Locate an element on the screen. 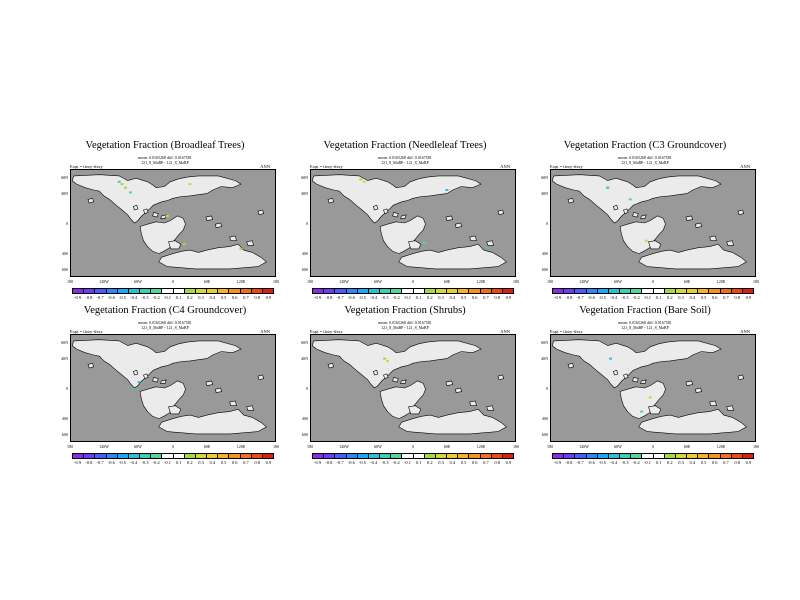 This screenshot has height=600, width=800. colorbar-label: -0.5 is located at coordinates (362, 297).